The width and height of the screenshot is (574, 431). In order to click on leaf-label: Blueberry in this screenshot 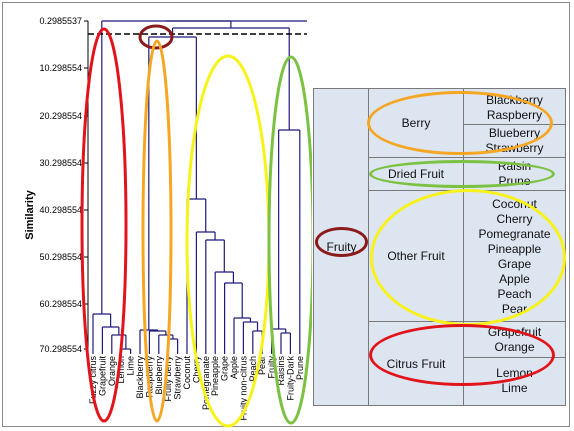, I will do `click(159, 375)`.